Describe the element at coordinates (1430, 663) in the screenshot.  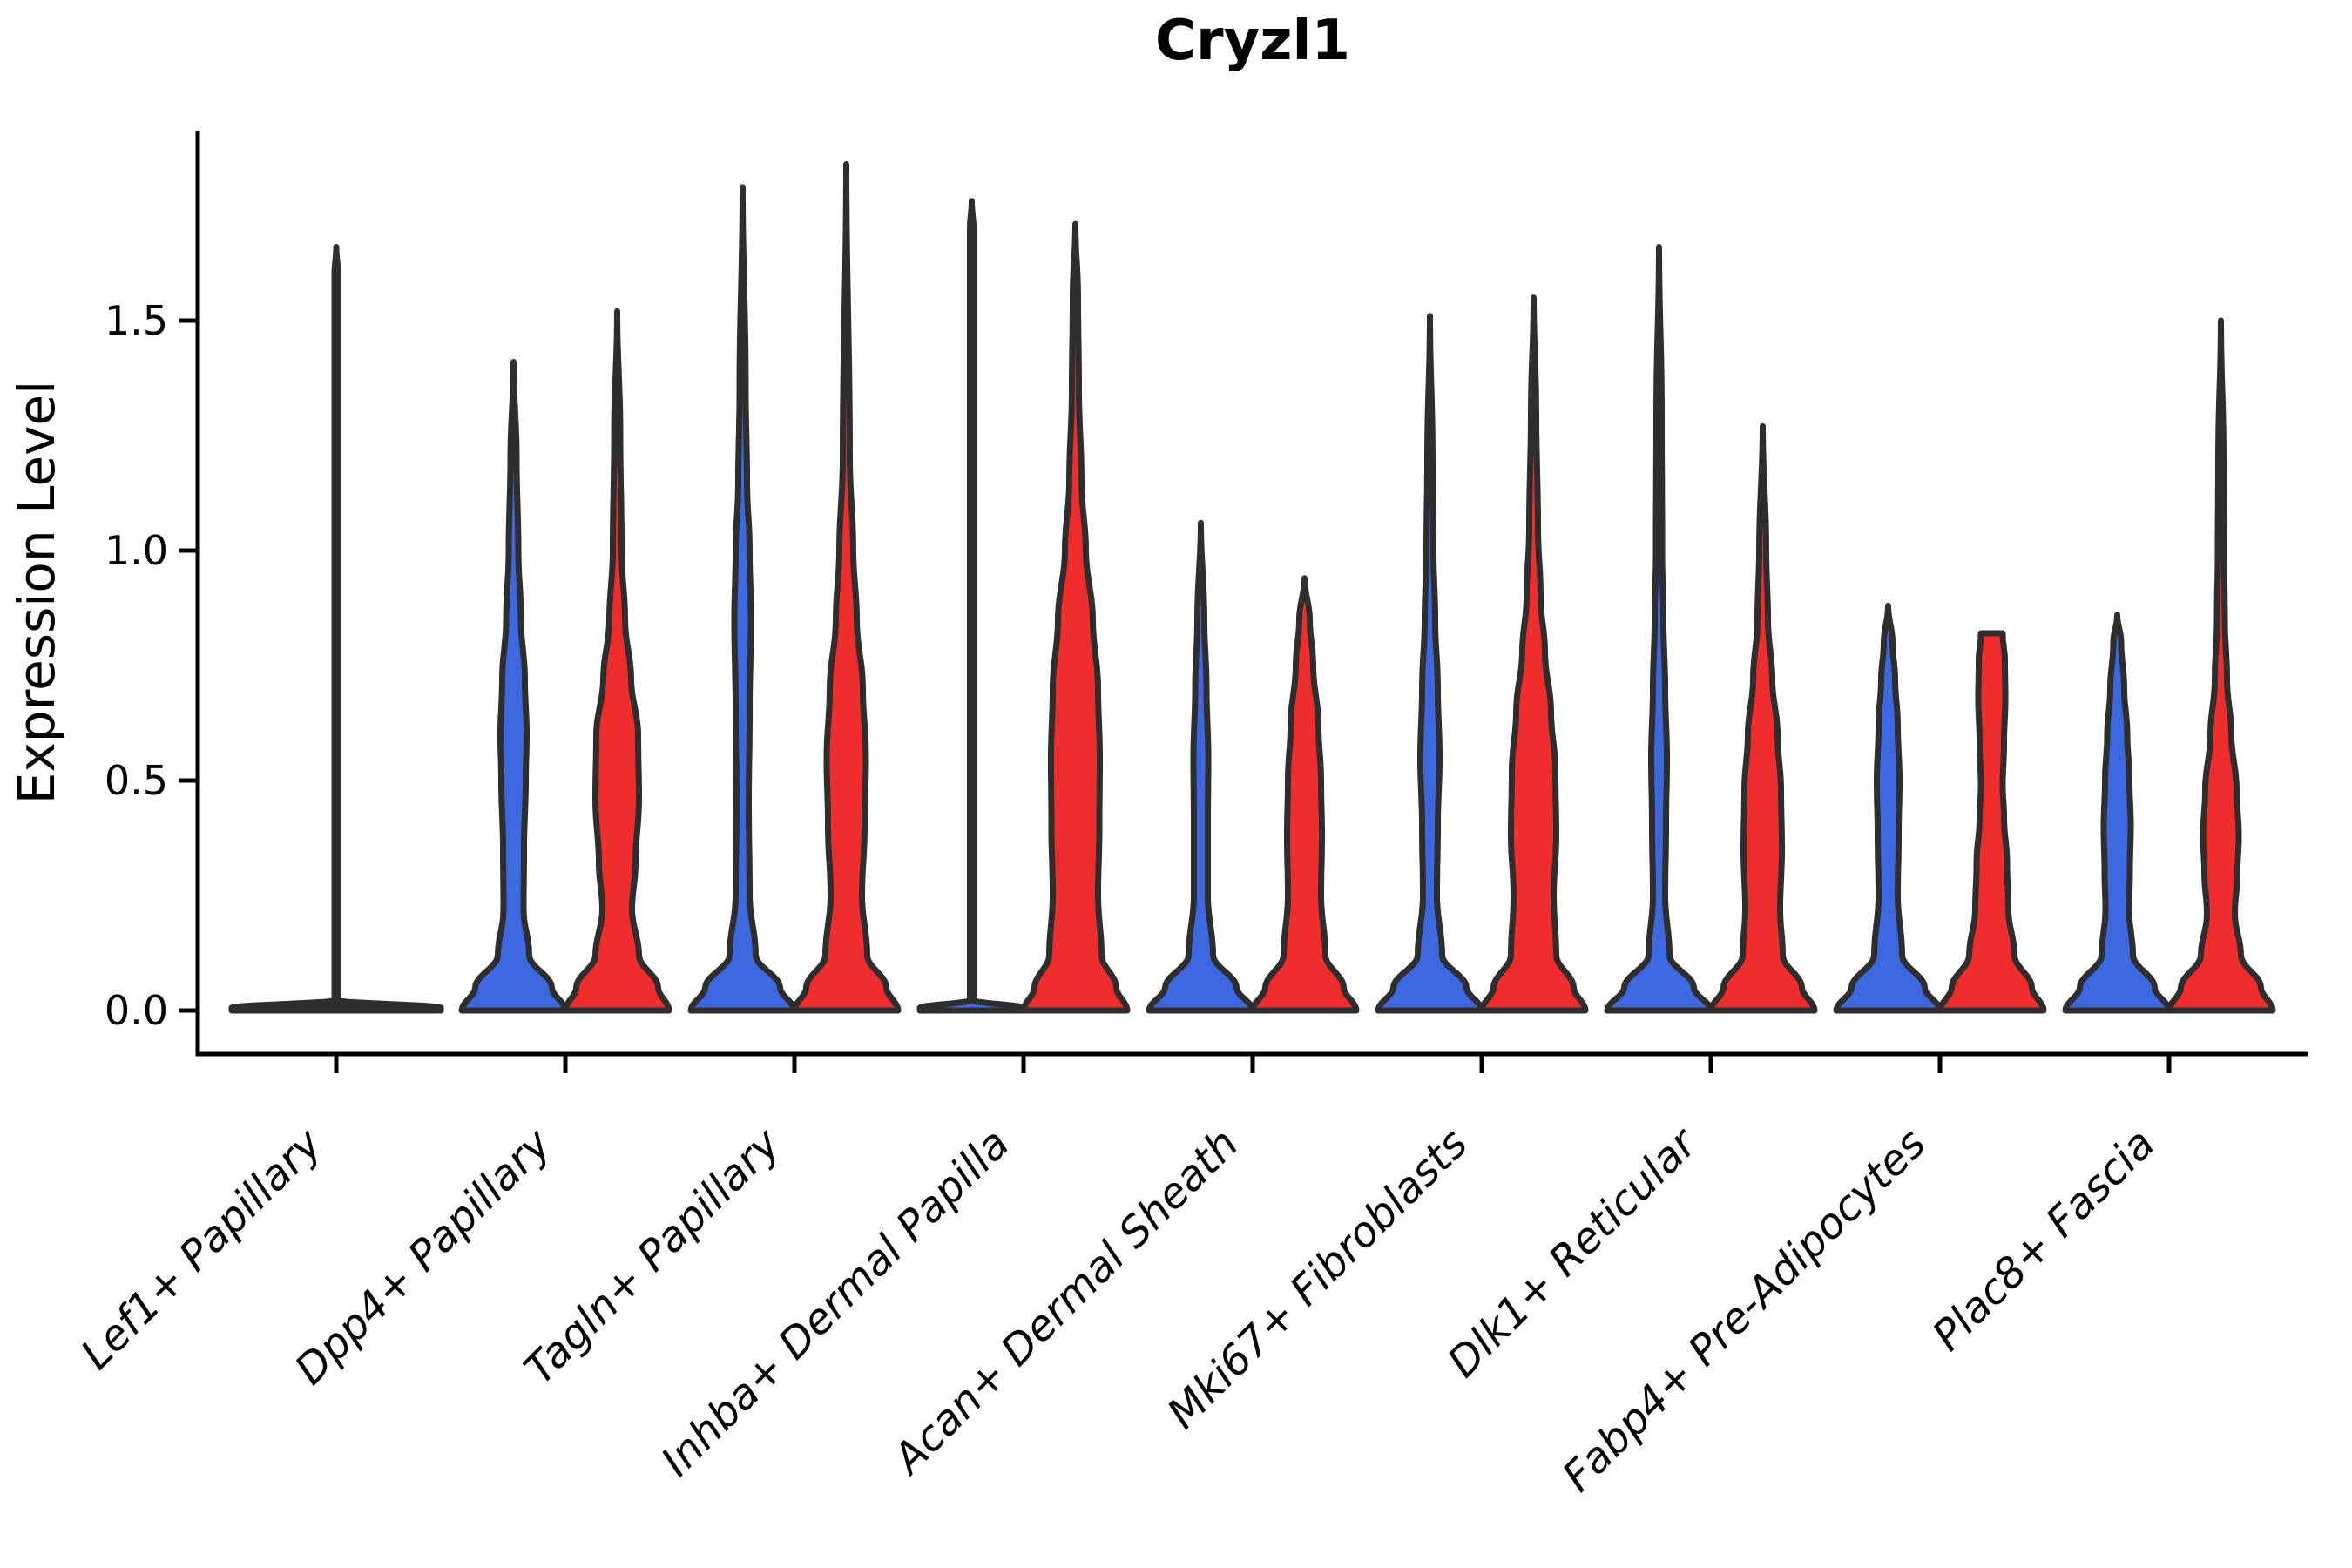
I see `violin-mki67-fibroblasts-left` at that location.